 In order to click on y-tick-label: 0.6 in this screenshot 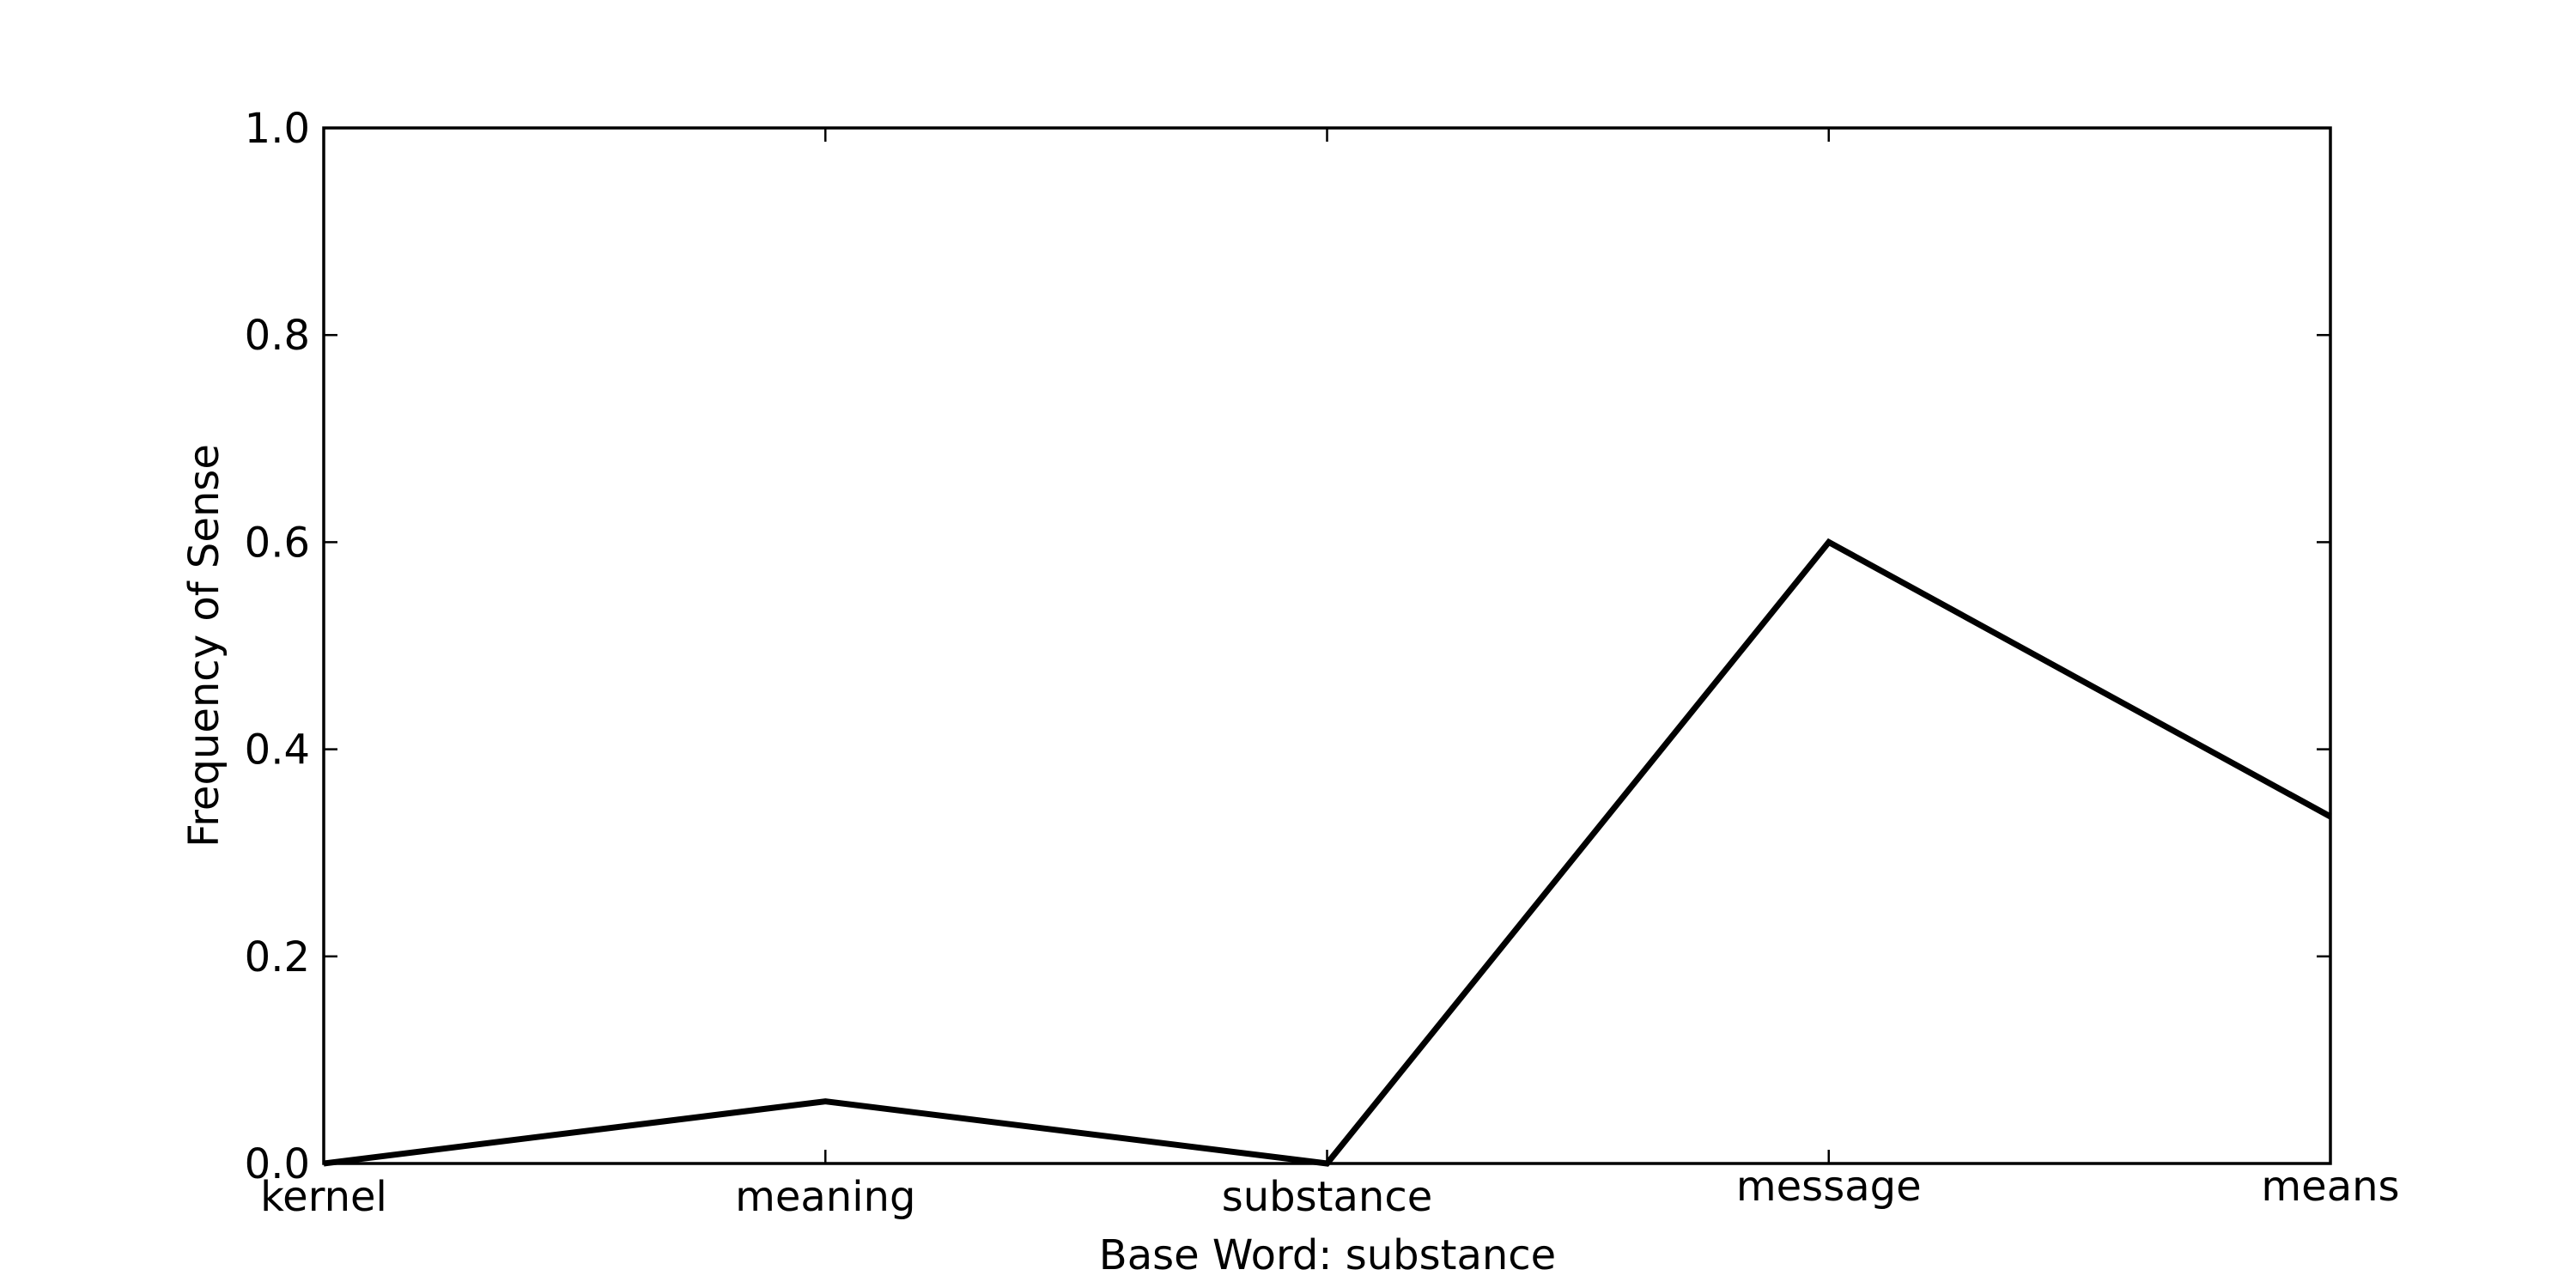, I will do `click(278, 543)`.